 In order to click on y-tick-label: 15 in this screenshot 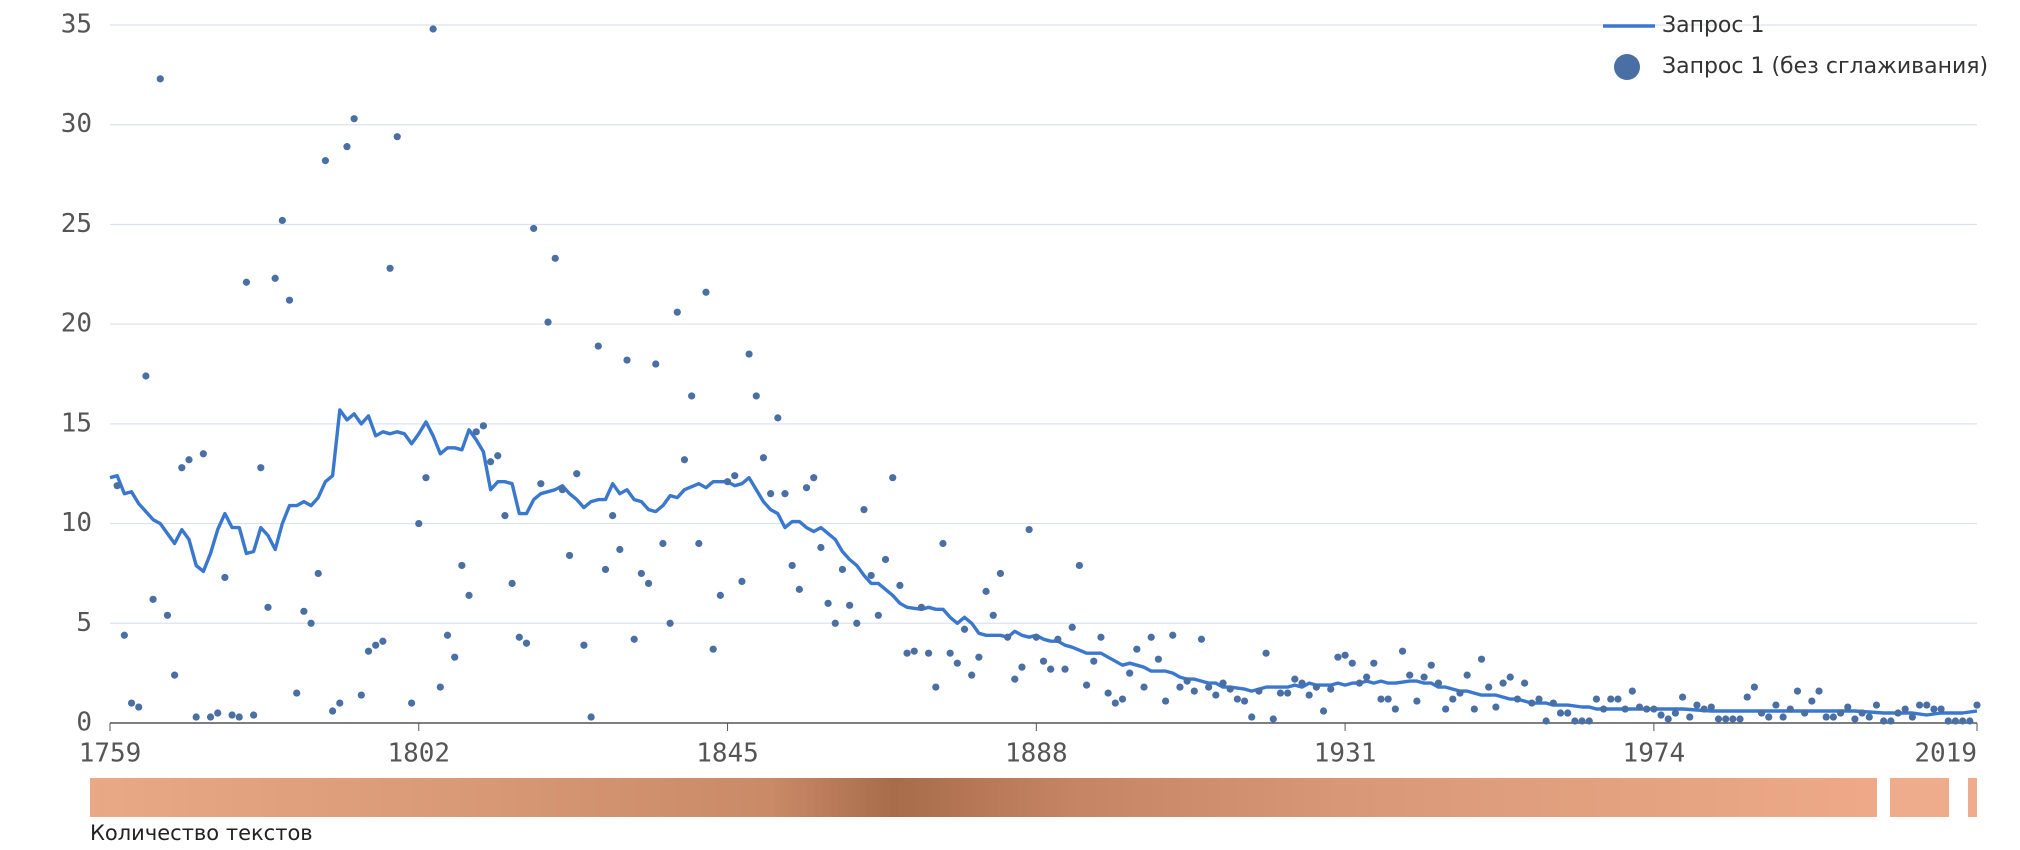, I will do `click(76, 423)`.